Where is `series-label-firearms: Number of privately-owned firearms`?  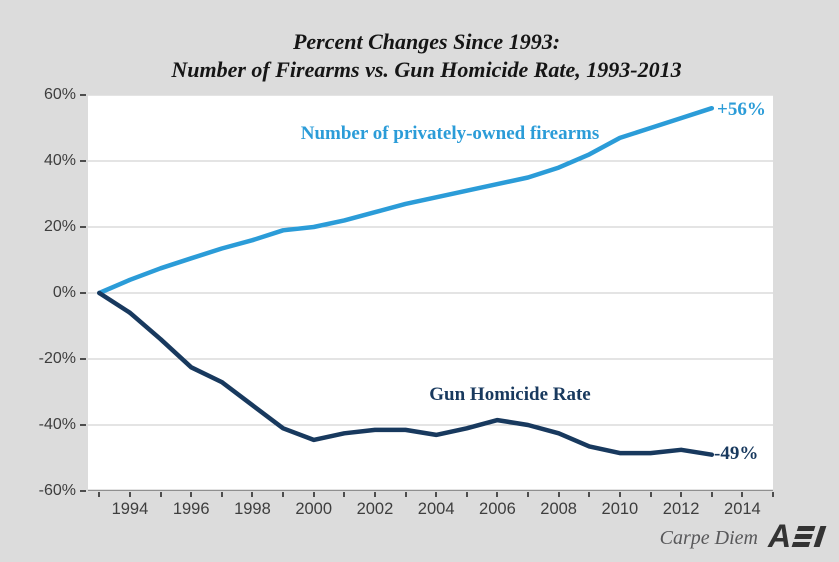 series-label-firearms: Number of privately-owned firearms is located at coordinates (450, 133).